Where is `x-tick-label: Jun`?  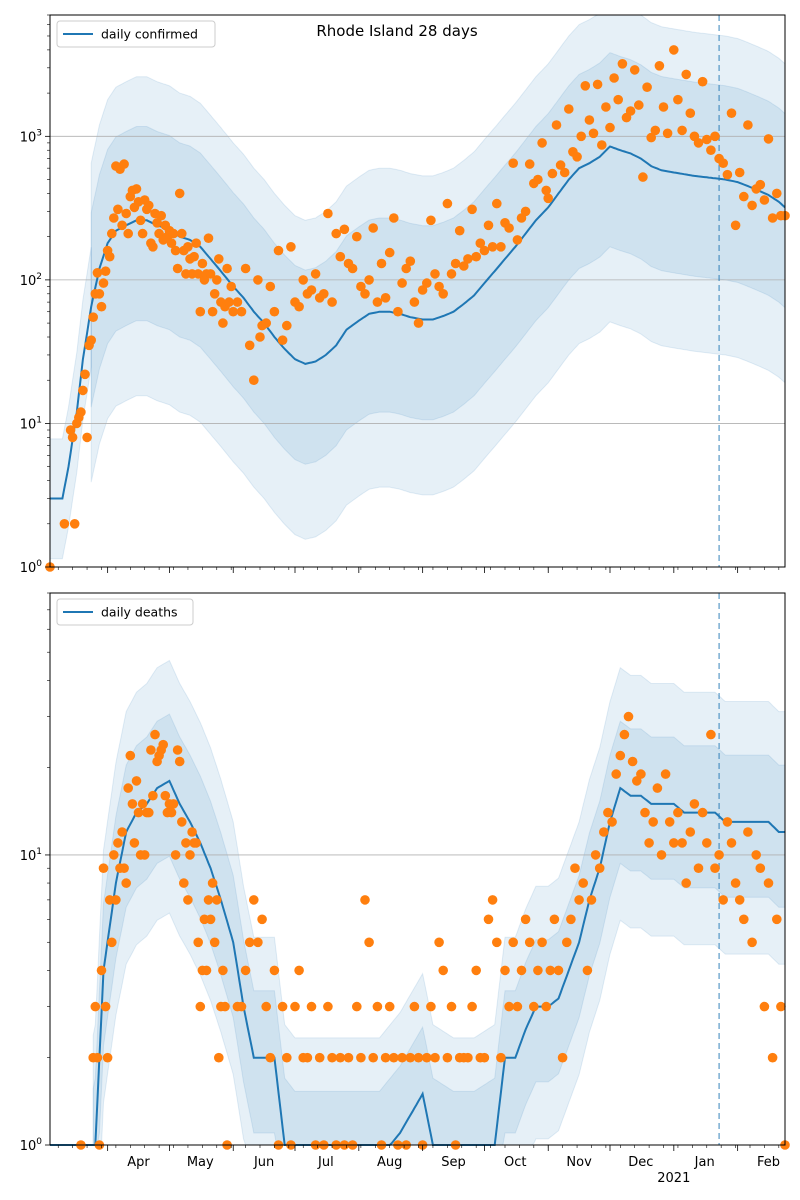 x-tick-label: Jun is located at coordinates (263, 1162).